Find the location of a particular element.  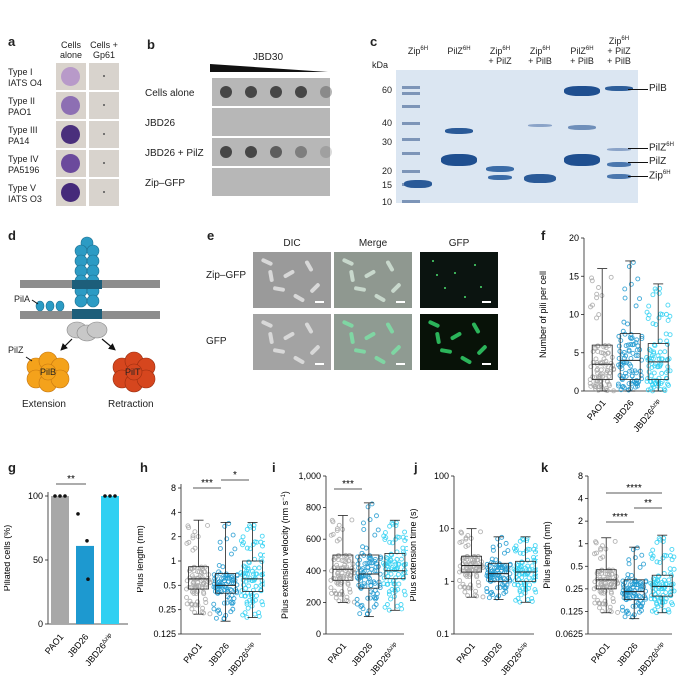

y-tick-label-3: 1 is located at coordinates (173, 561).